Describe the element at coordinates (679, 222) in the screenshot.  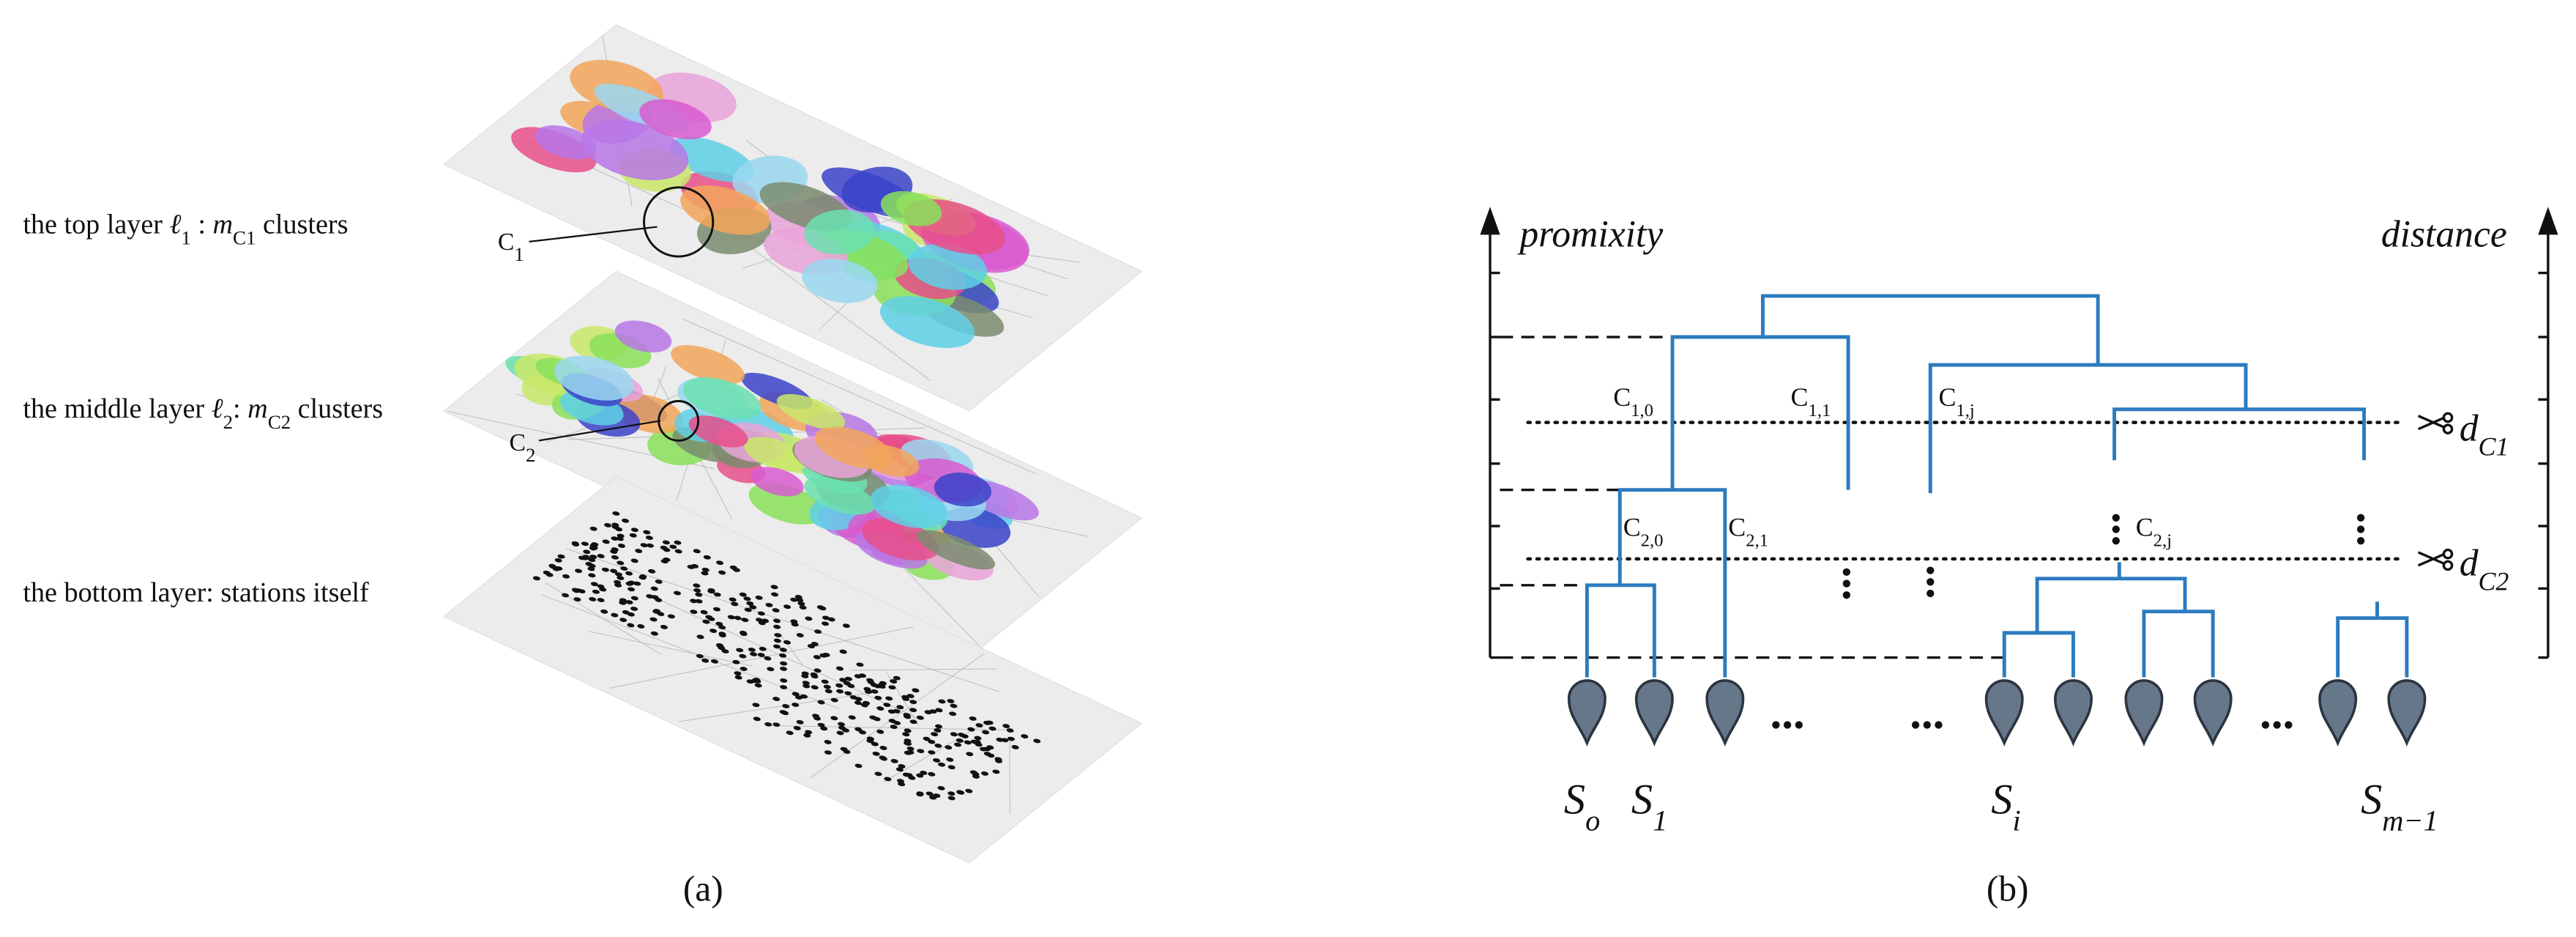
I see `marker-circle` at that location.